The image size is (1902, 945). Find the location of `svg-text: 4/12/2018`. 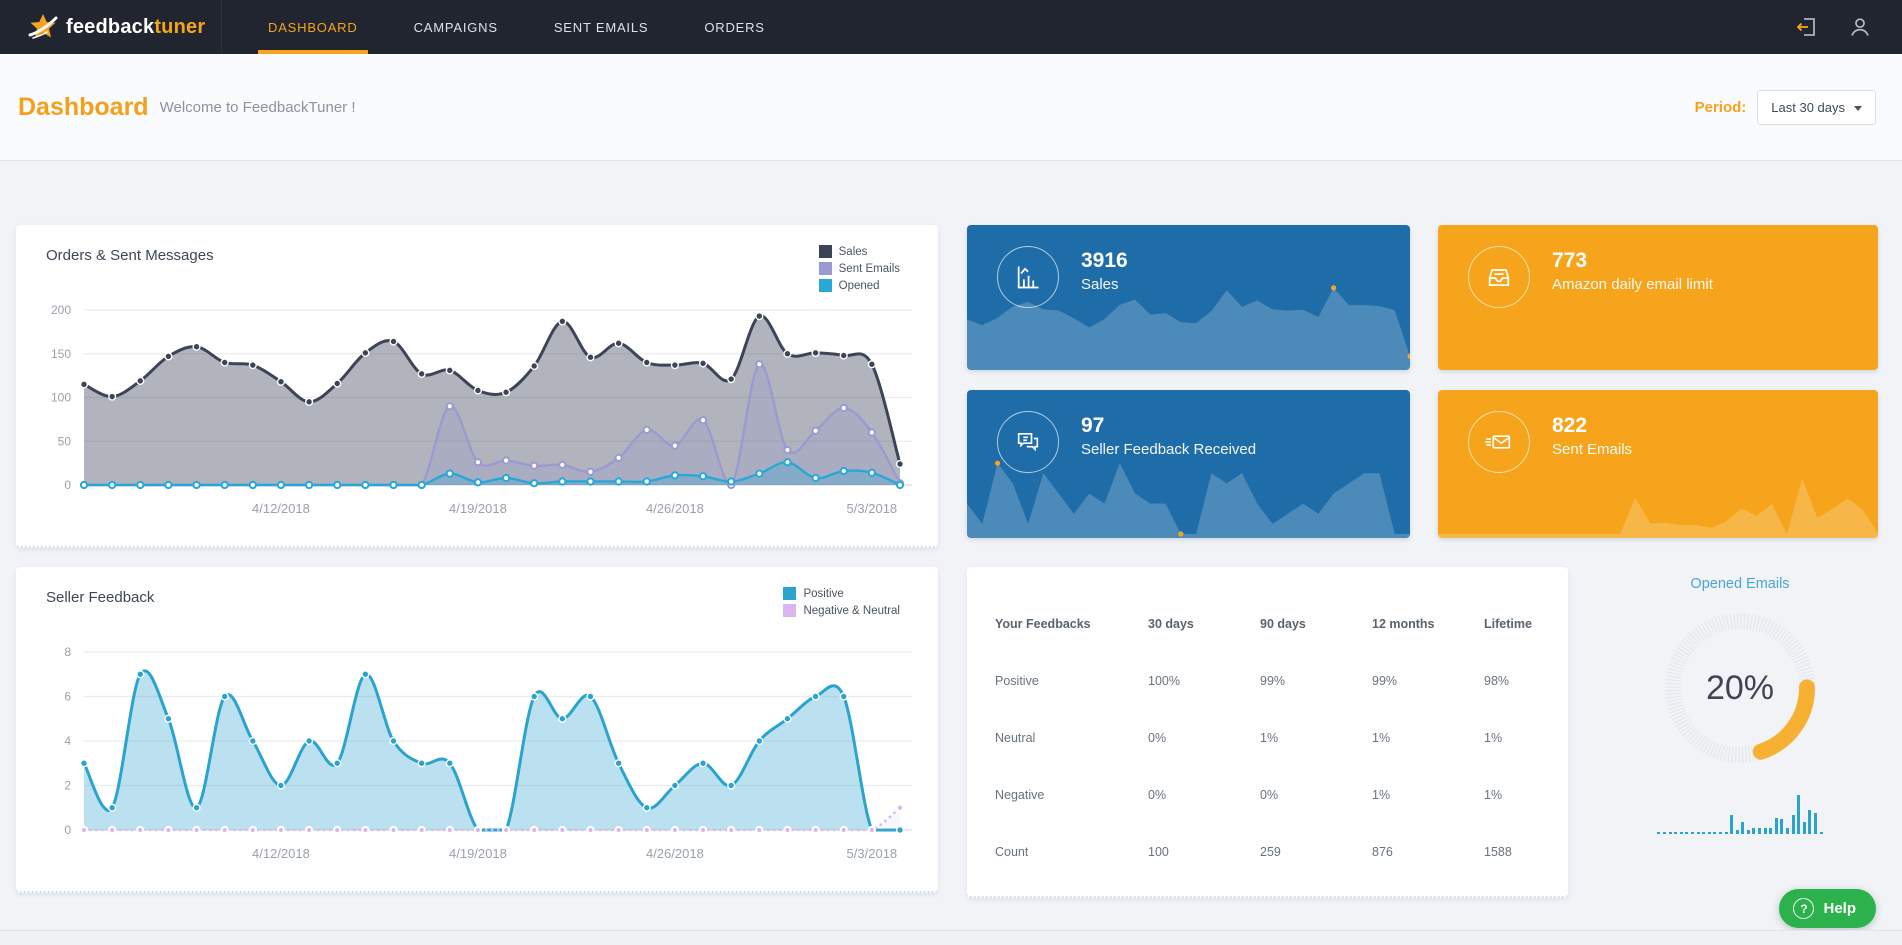

svg-text: 4/12/2018 is located at coordinates (281, 853).